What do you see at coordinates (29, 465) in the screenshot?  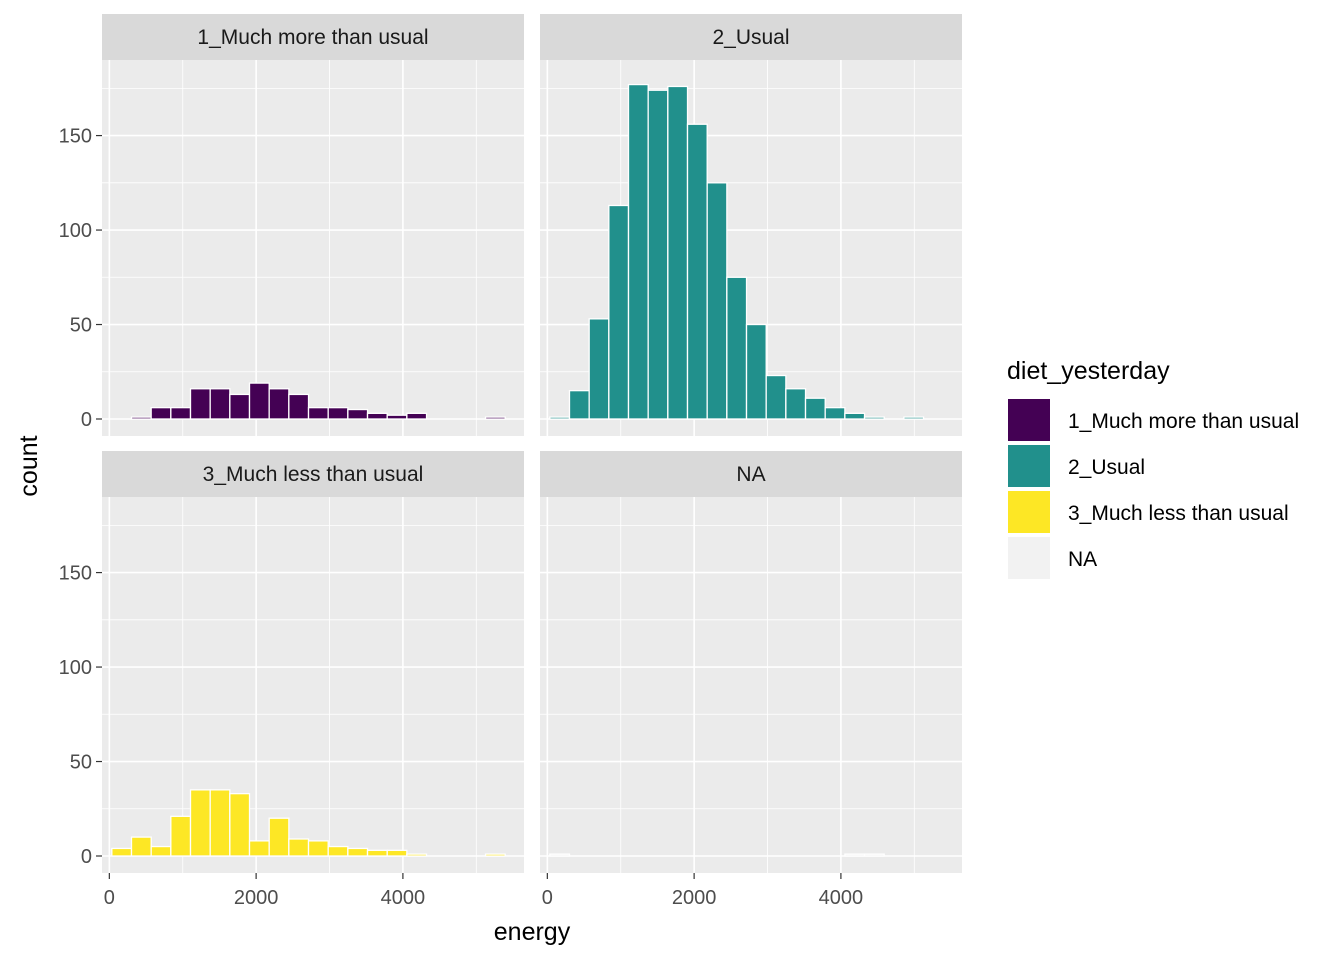 I see `y-axis-title: count` at bounding box center [29, 465].